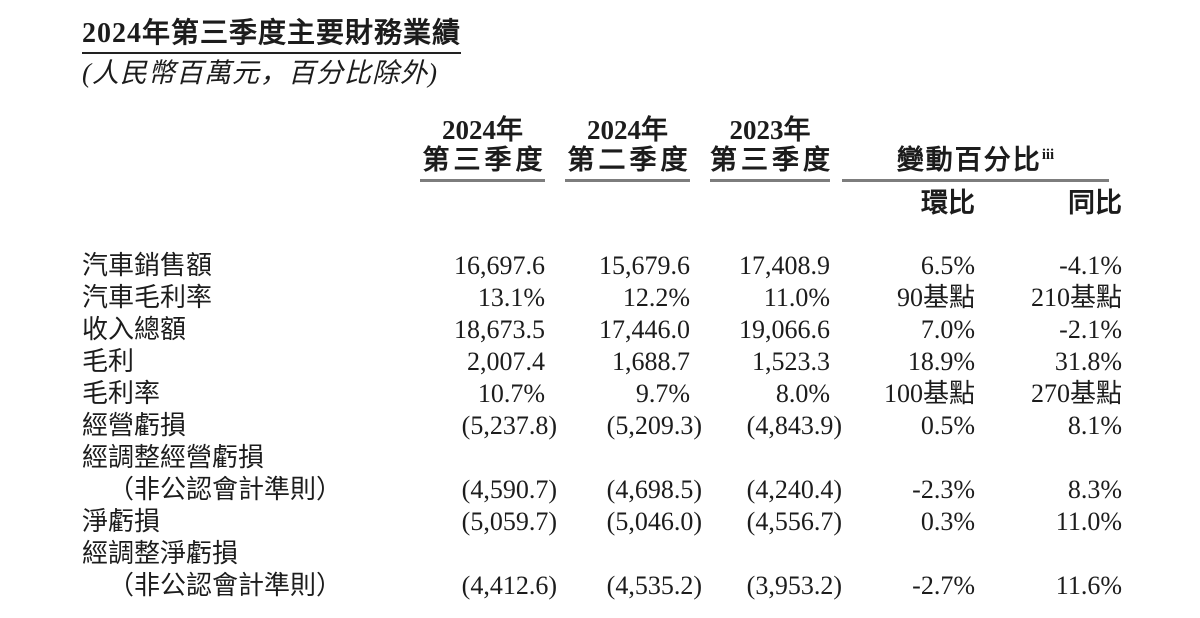  Describe the element at coordinates (943, 489) in the screenshot. I see `value-cell: -2.3%` at that location.